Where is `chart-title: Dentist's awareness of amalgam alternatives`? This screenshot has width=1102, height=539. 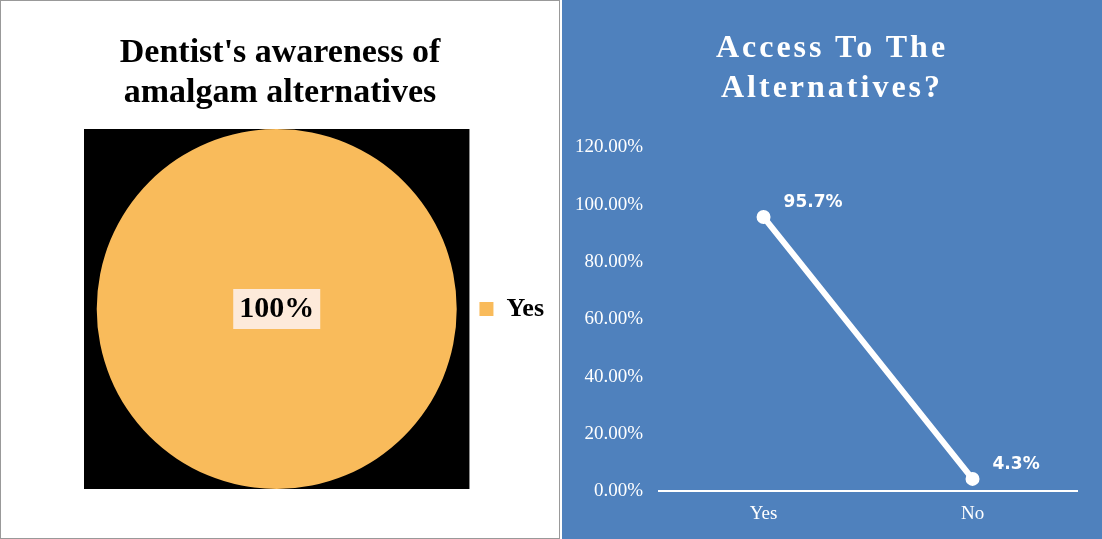 chart-title: Dentist's awareness of amalgam alternatives is located at coordinates (280, 71).